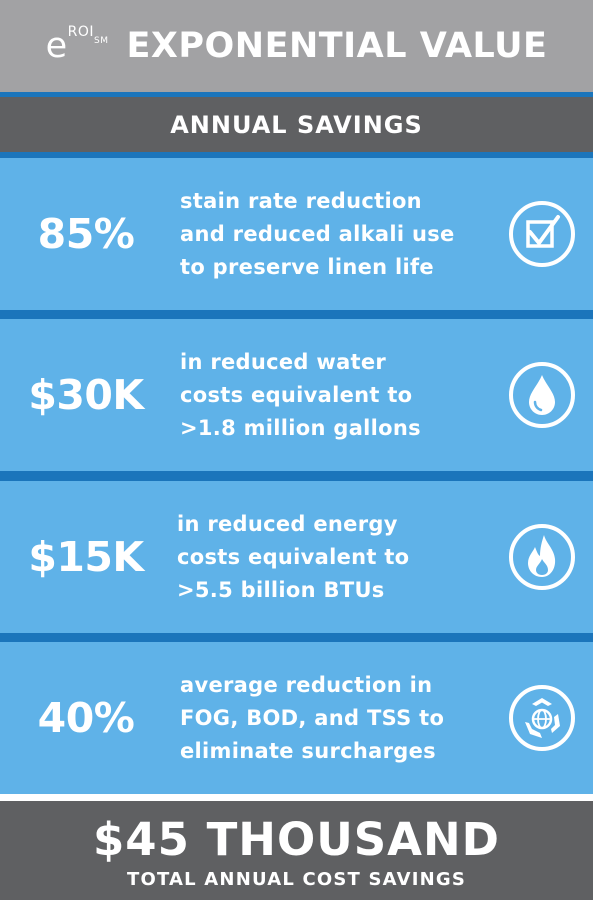  I want to click on subtitle-bar: ANNUAL SAVINGS, so click(296, 124).